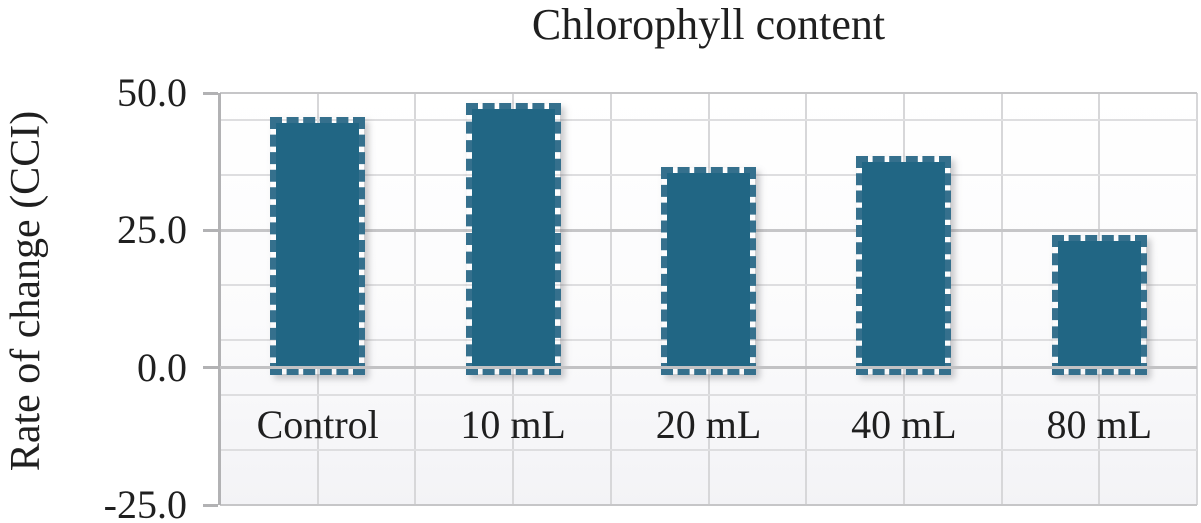  I want to click on bar-80-ml, so click(1099, 305).